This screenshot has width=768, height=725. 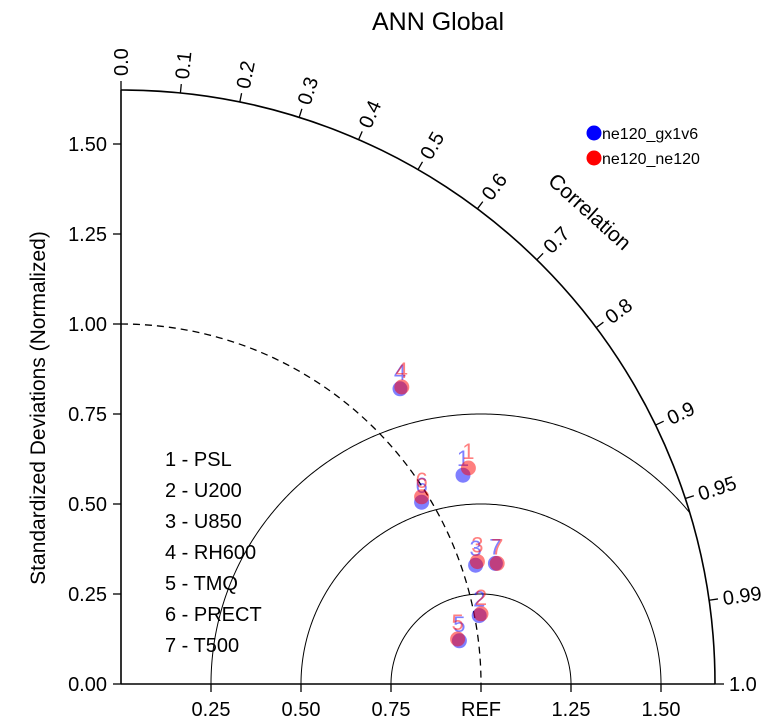 What do you see at coordinates (203, 522) in the screenshot?
I see `variable-key-item: 3 - U850` at bounding box center [203, 522].